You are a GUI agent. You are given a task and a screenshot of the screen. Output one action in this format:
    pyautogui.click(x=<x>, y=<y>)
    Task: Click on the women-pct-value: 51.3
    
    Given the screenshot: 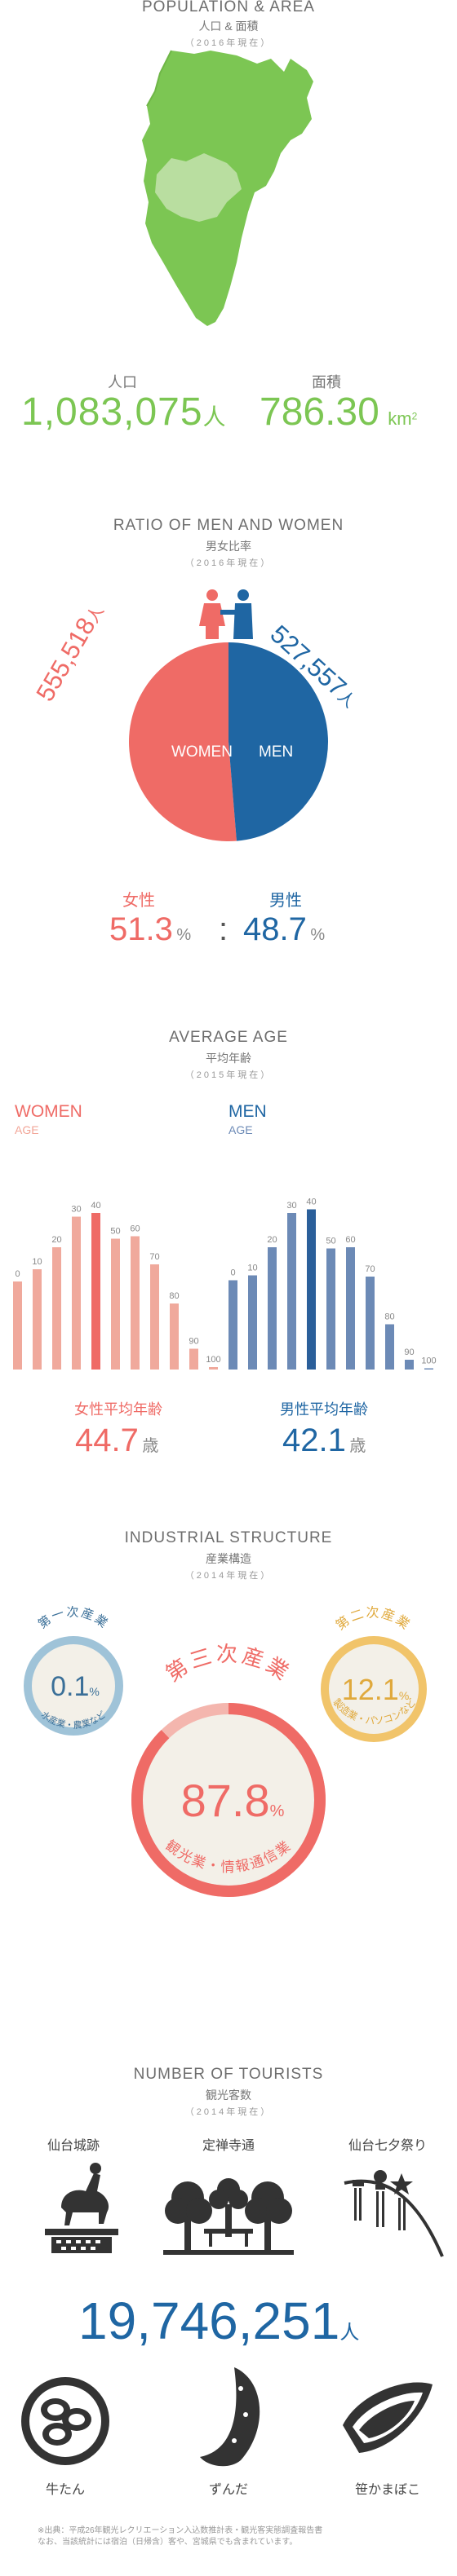 What is the action you would take?
    pyautogui.click(x=141, y=929)
    